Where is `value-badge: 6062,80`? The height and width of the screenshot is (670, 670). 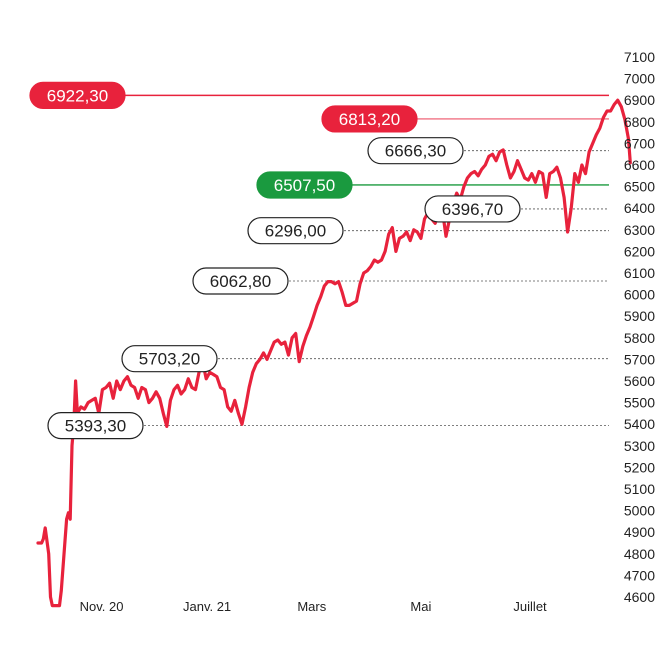 value-badge: 6062,80 is located at coordinates (240, 281).